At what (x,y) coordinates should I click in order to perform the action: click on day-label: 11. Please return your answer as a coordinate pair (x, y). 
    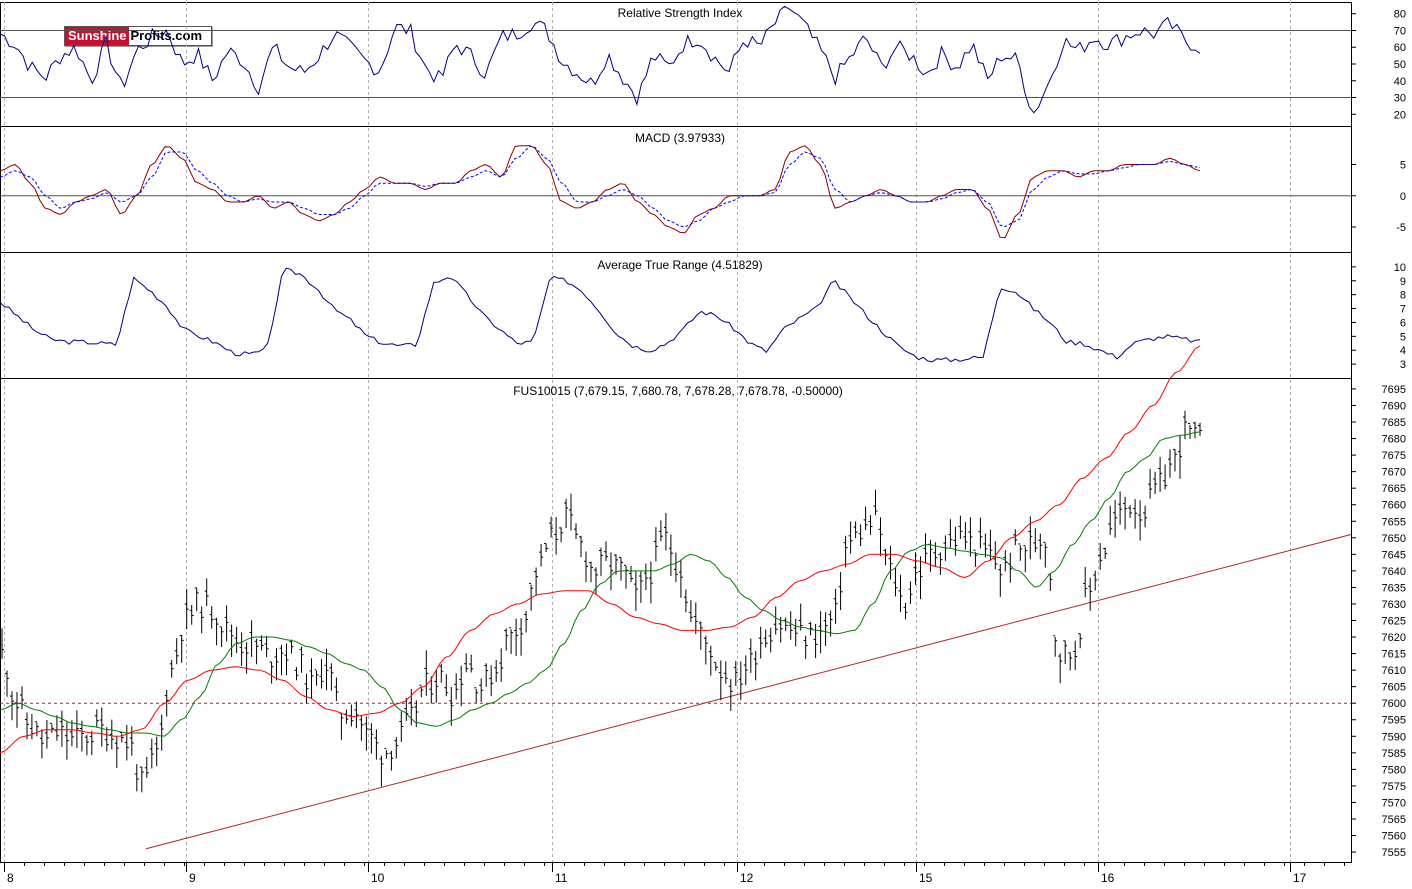
    Looking at the image, I should click on (561, 878).